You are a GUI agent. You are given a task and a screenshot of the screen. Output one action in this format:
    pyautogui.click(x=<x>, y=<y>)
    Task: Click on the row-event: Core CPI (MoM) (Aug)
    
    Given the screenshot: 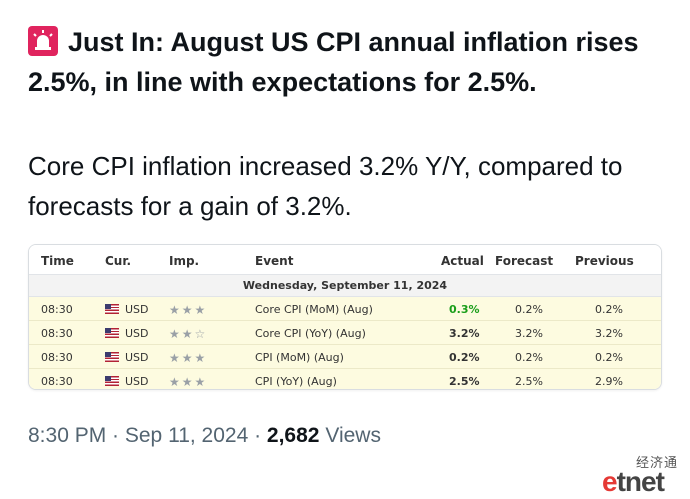 What is the action you would take?
    pyautogui.click(x=314, y=309)
    